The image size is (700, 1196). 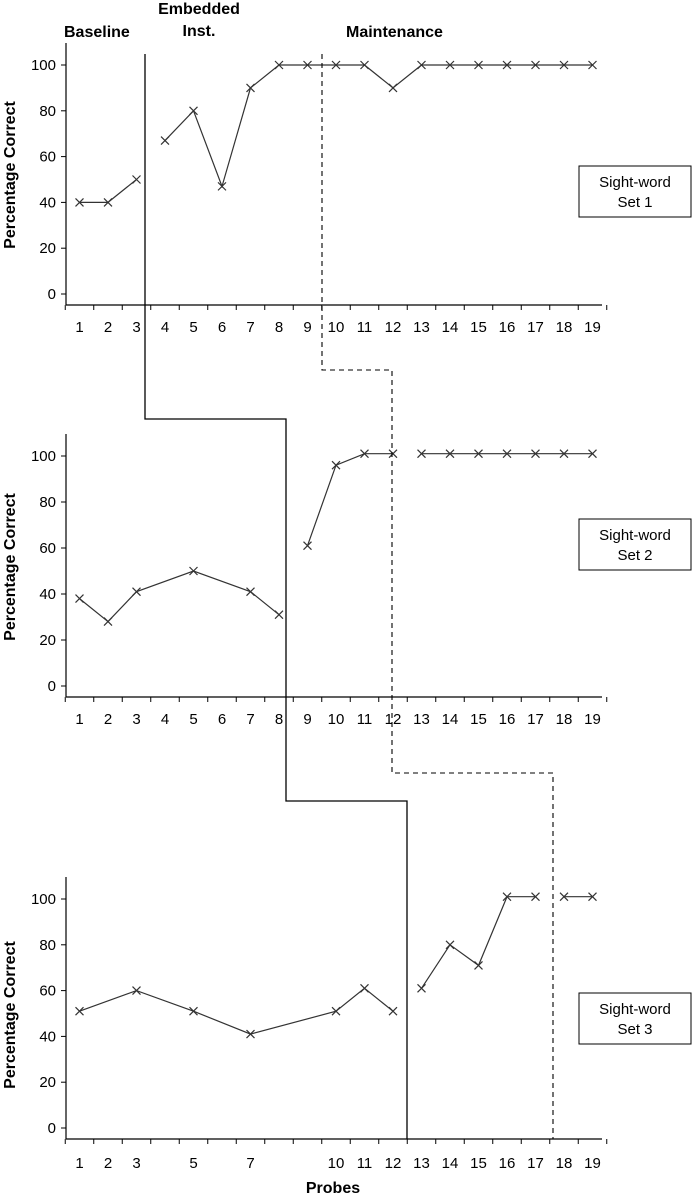 I want to click on phase-label-baseline: Baseline, so click(x=97, y=32).